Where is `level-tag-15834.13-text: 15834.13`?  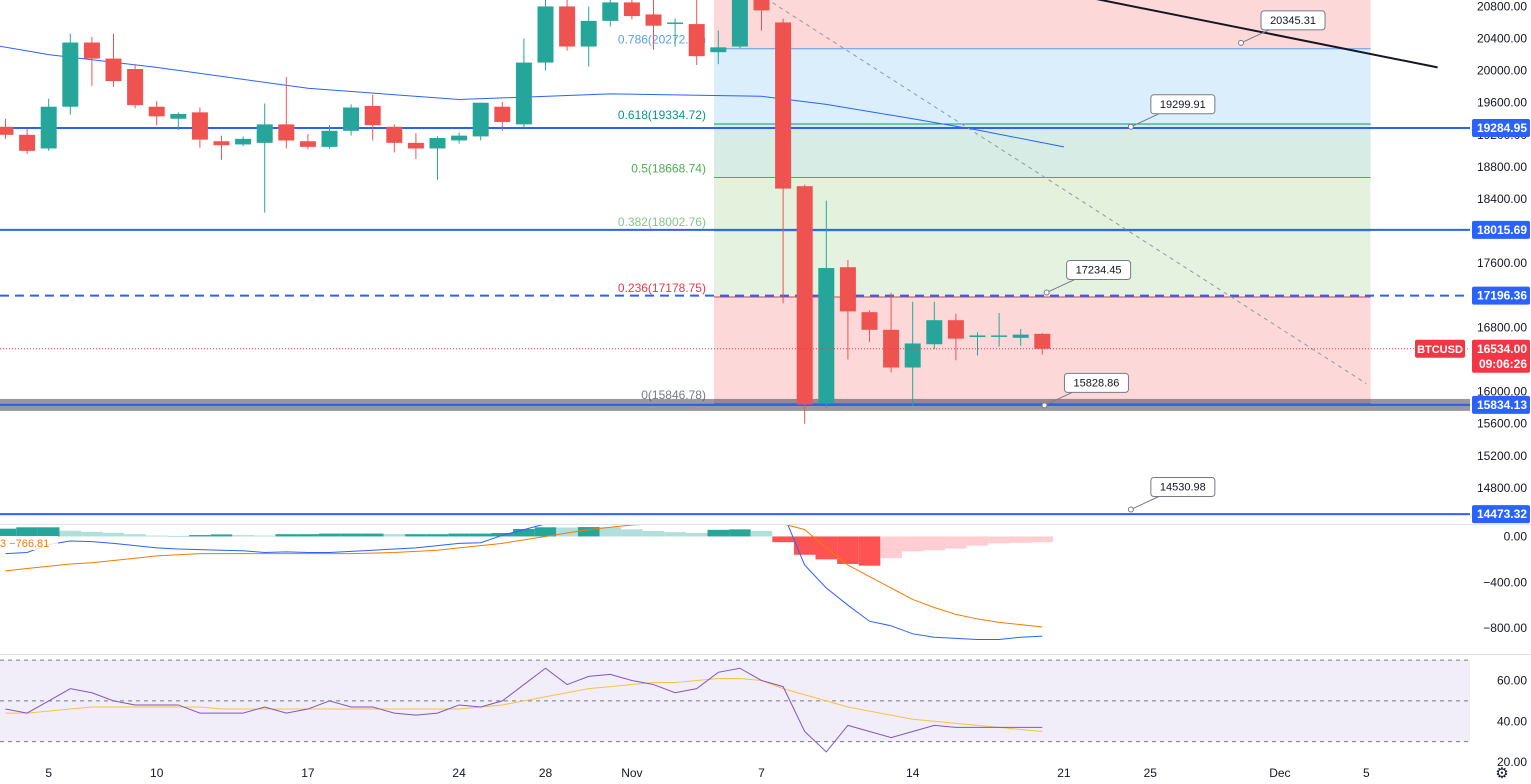 level-tag-15834.13-text: 15834.13 is located at coordinates (1502, 405).